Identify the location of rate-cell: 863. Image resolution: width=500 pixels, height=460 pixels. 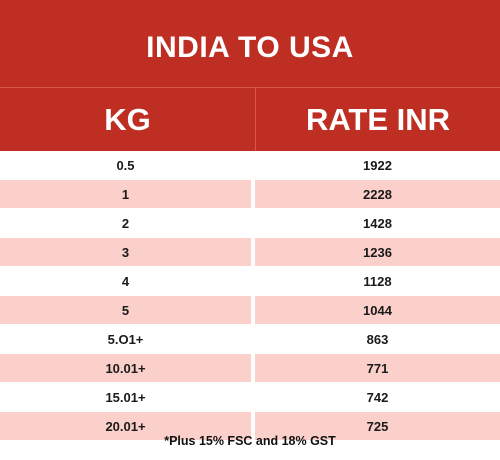
(377, 339).